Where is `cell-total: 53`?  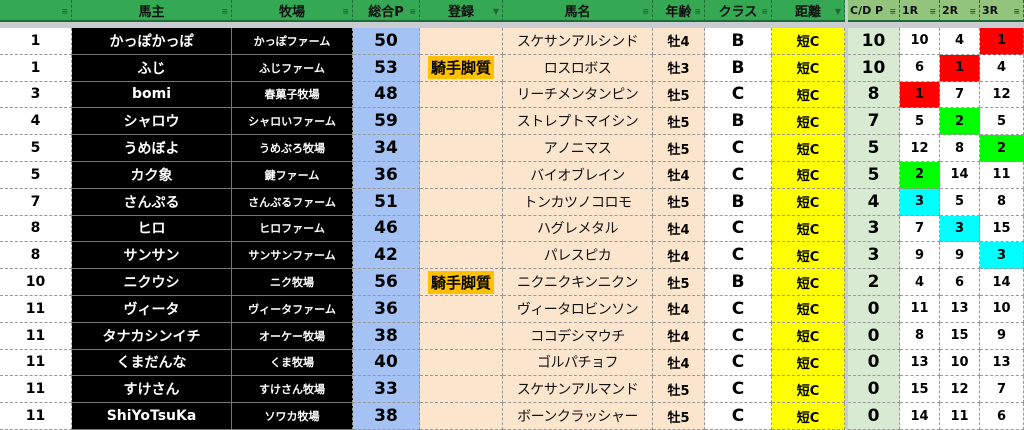
cell-total: 53 is located at coordinates (386, 68).